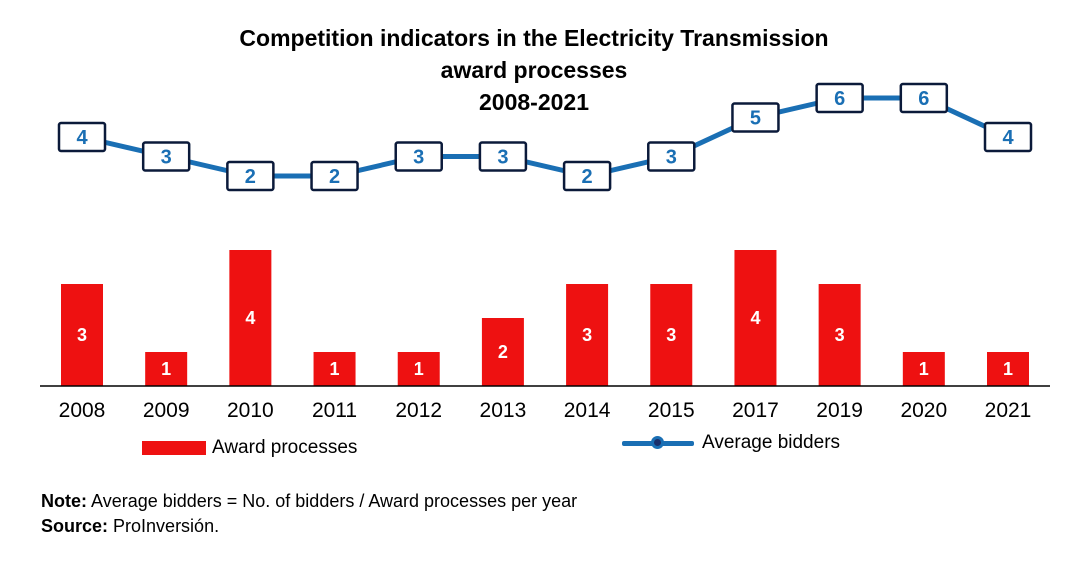 This screenshot has height=577, width=1090. Describe the element at coordinates (309, 526) in the screenshot. I see `source-line: Source: ProInversión.` at that location.